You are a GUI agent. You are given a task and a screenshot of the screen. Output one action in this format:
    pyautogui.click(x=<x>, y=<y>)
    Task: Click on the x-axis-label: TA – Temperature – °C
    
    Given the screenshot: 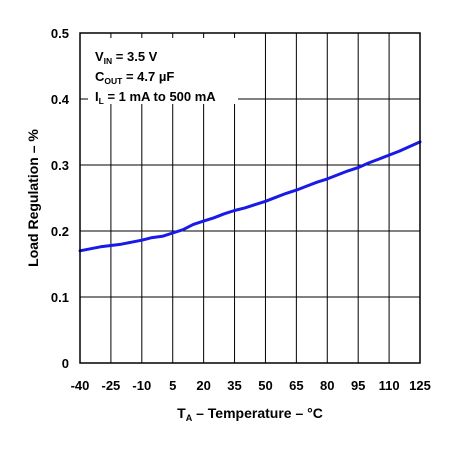 What is the action you would take?
    pyautogui.click(x=250, y=414)
    